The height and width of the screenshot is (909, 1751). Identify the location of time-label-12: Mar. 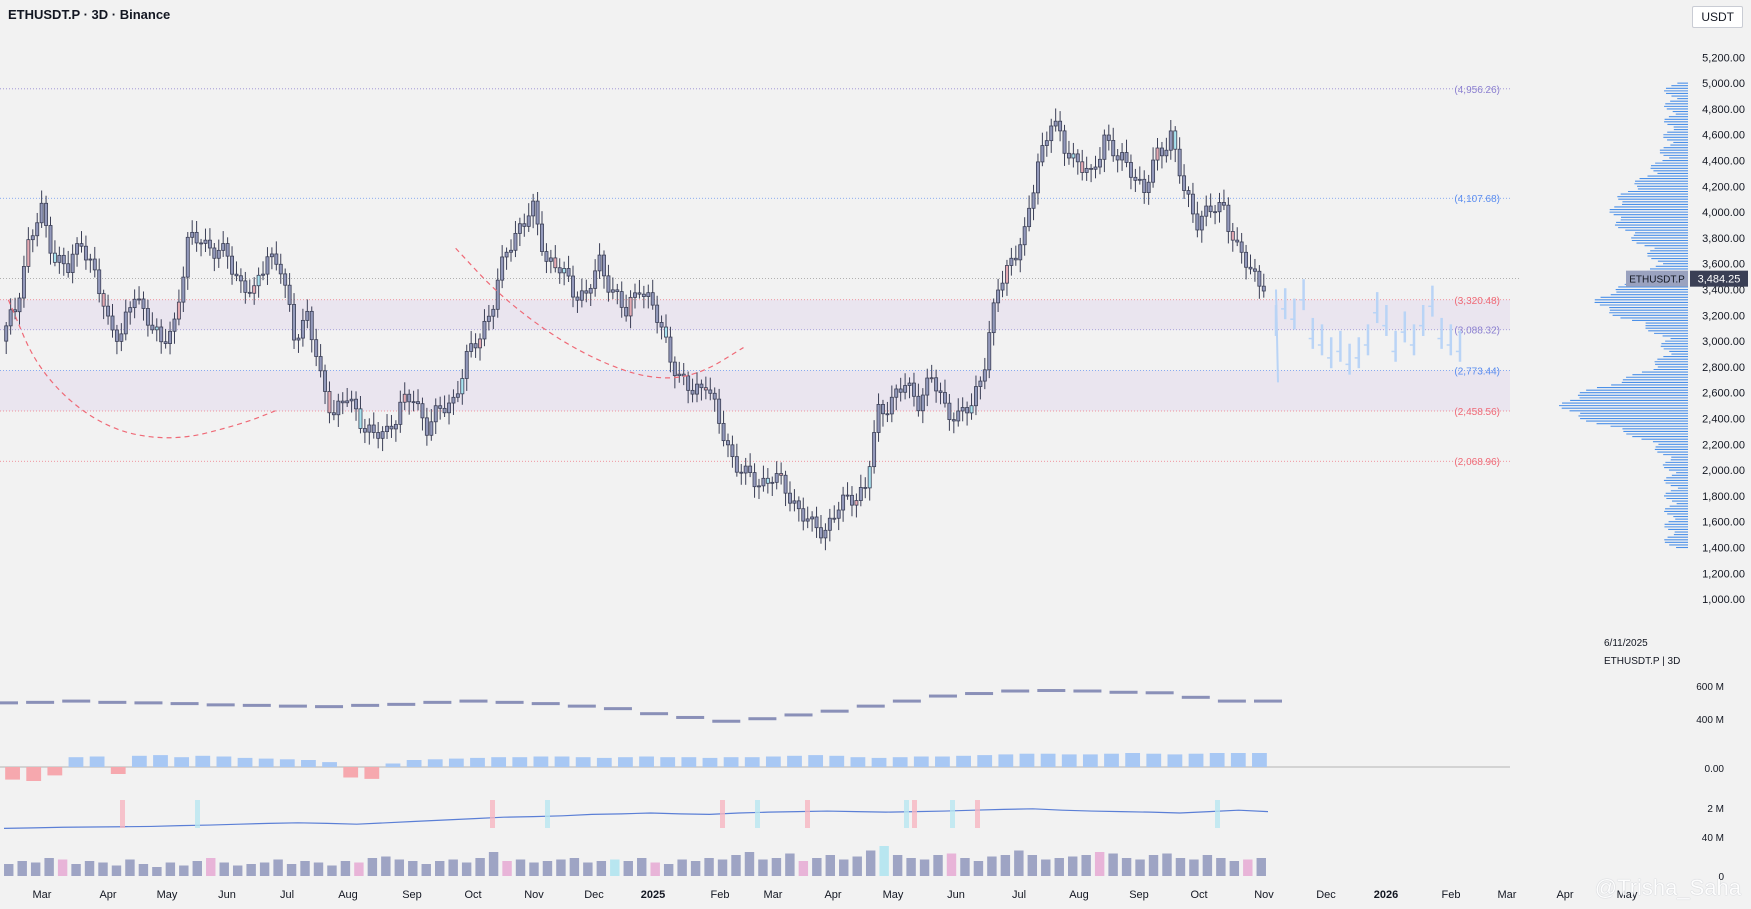
(773, 895).